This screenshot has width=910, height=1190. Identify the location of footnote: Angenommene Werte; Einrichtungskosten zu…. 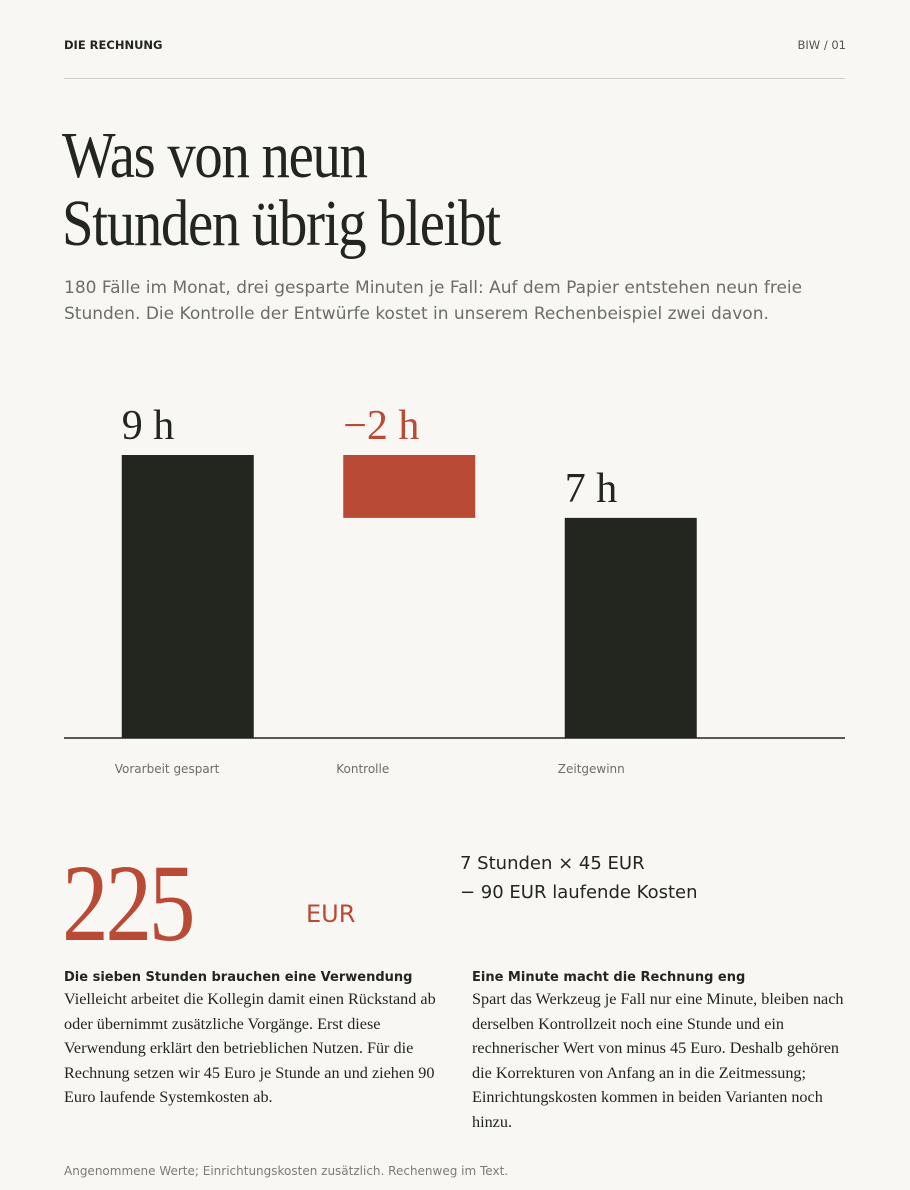
(286, 1171).